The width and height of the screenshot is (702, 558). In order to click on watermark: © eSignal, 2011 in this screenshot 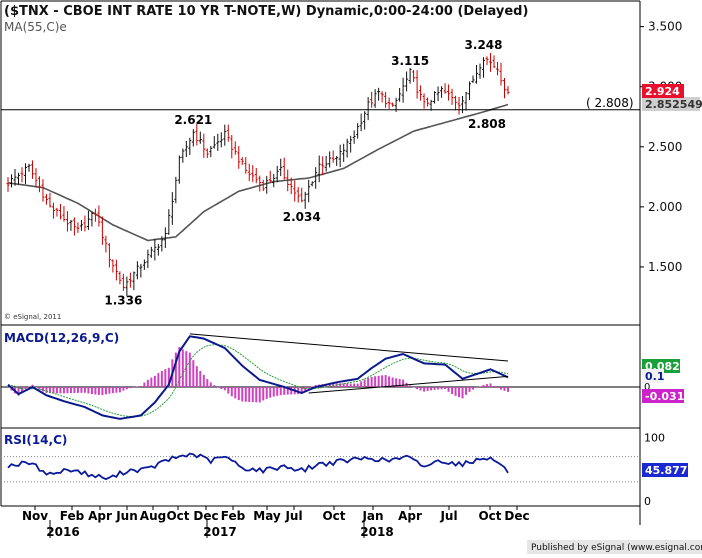, I will do `click(32, 317)`.